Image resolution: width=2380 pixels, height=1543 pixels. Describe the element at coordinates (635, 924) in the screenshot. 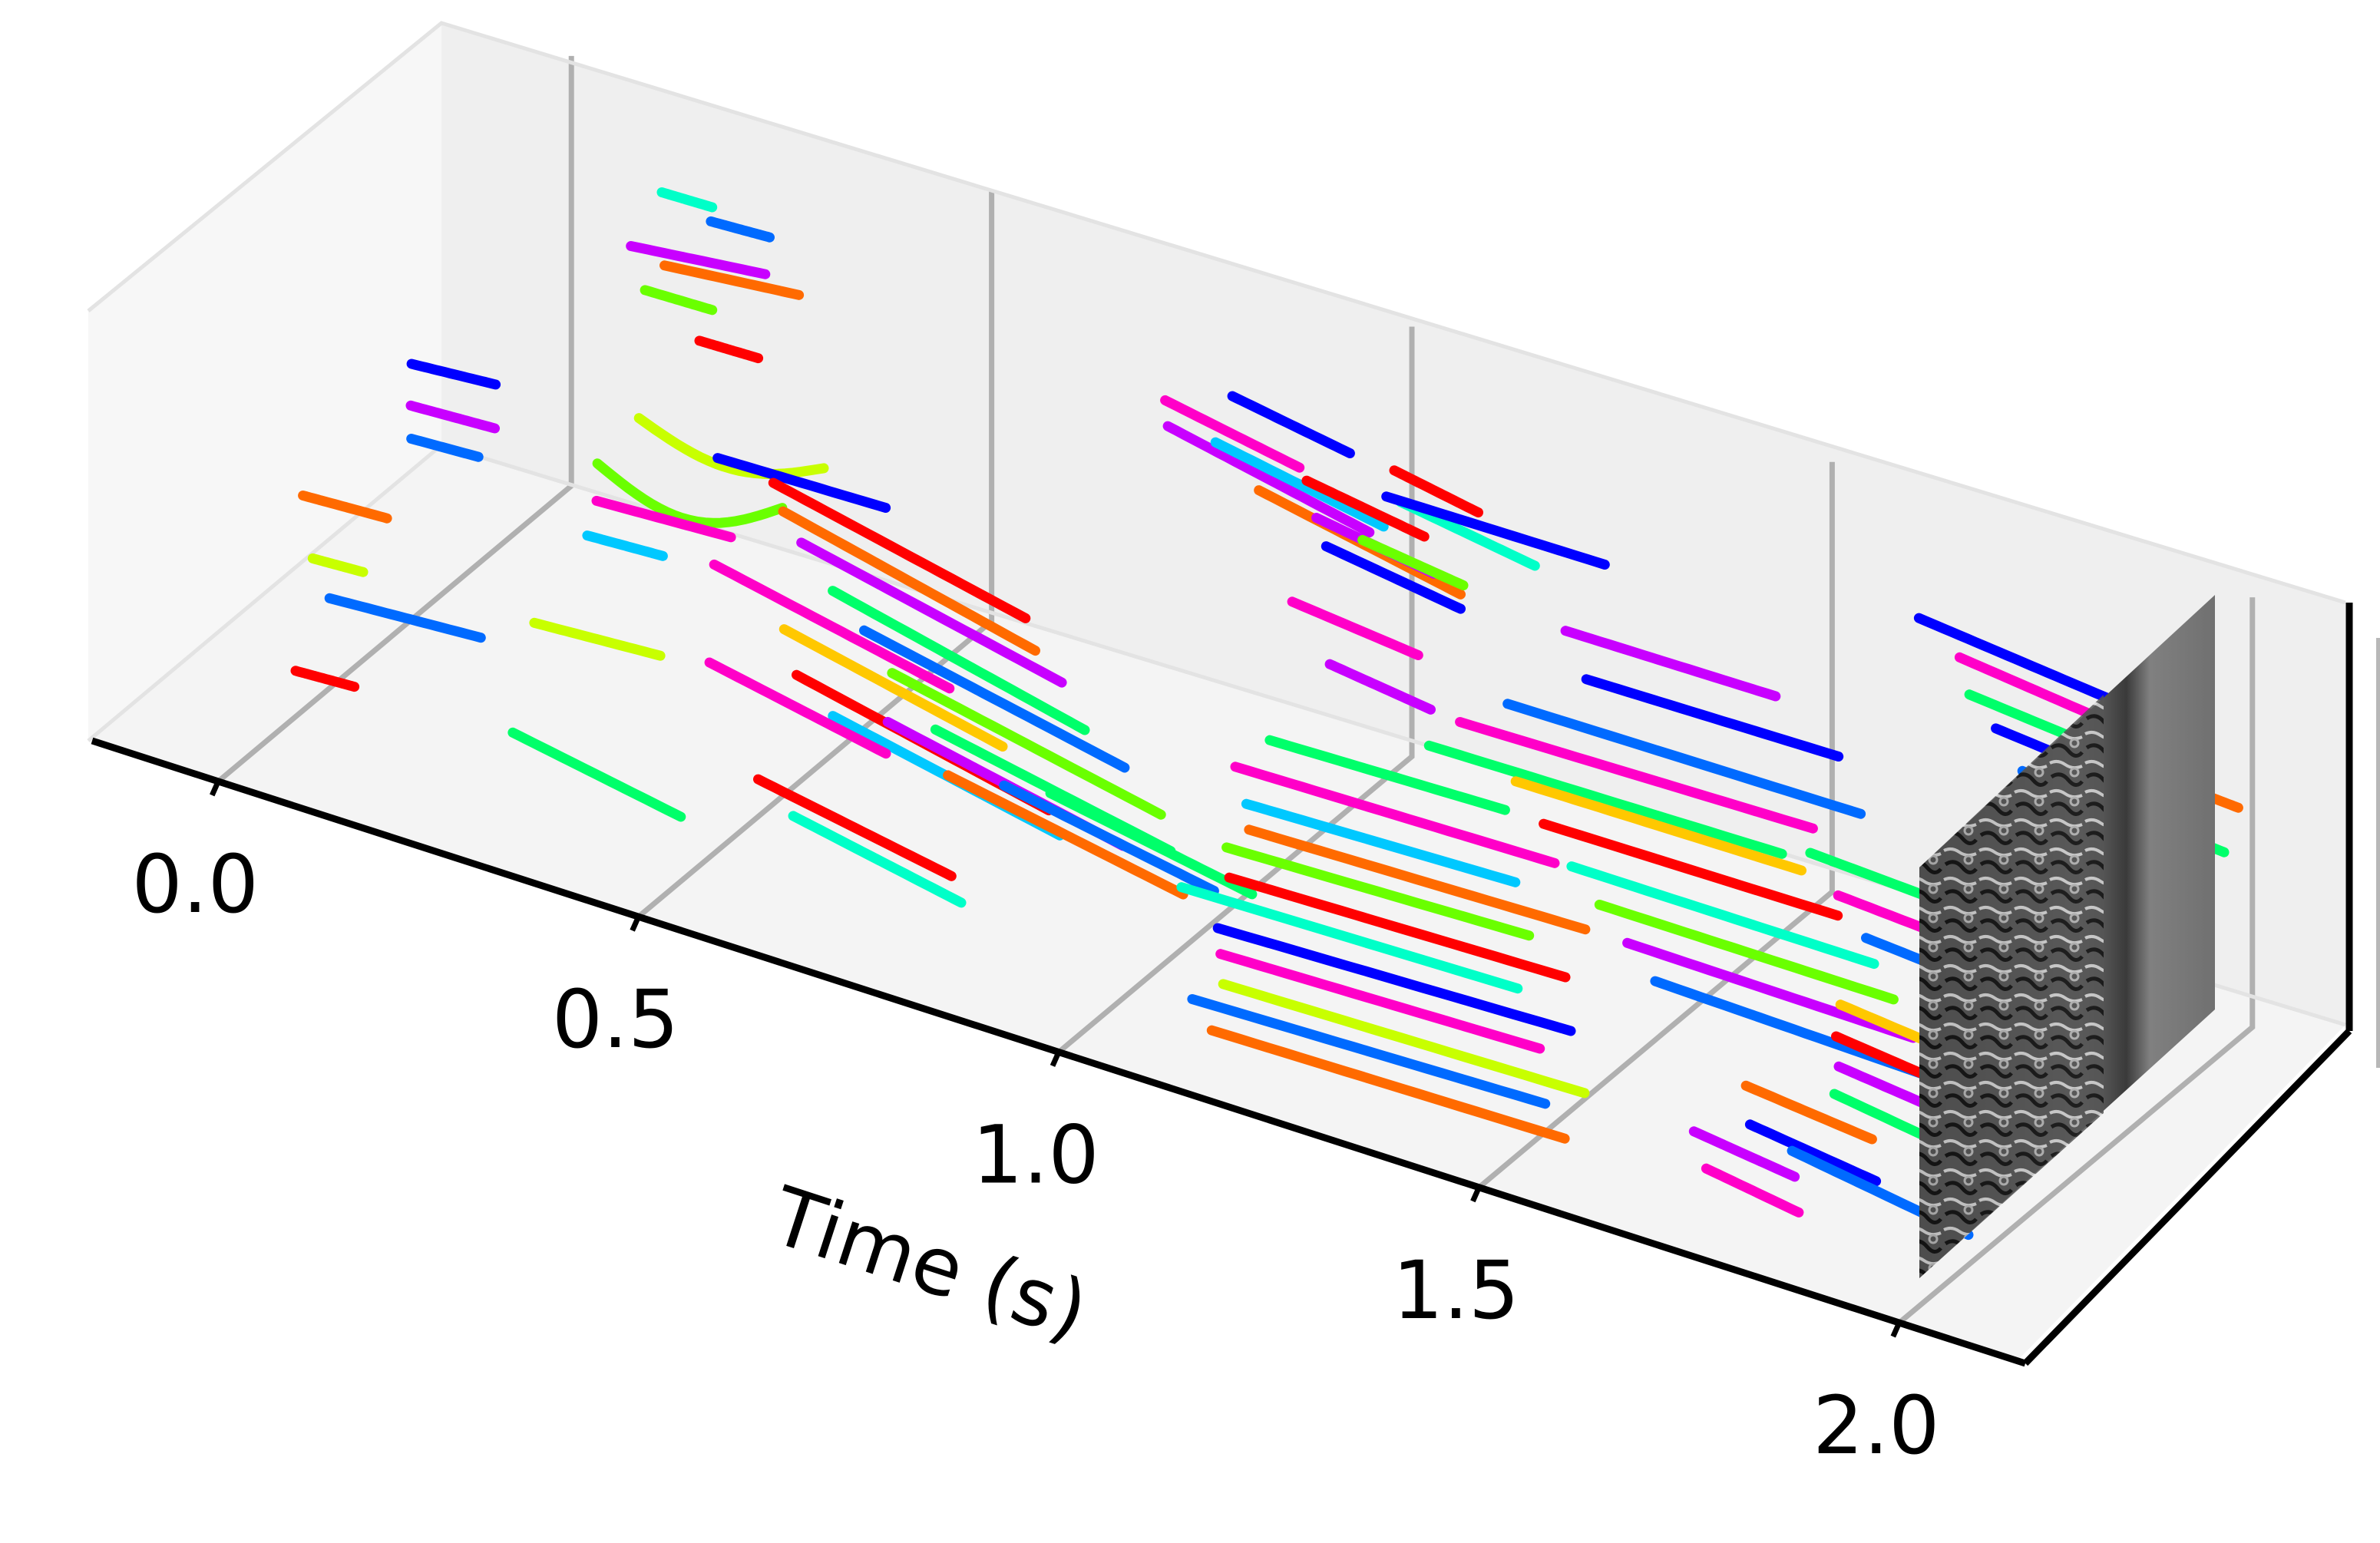

I see `x-tick-0.5` at that location.